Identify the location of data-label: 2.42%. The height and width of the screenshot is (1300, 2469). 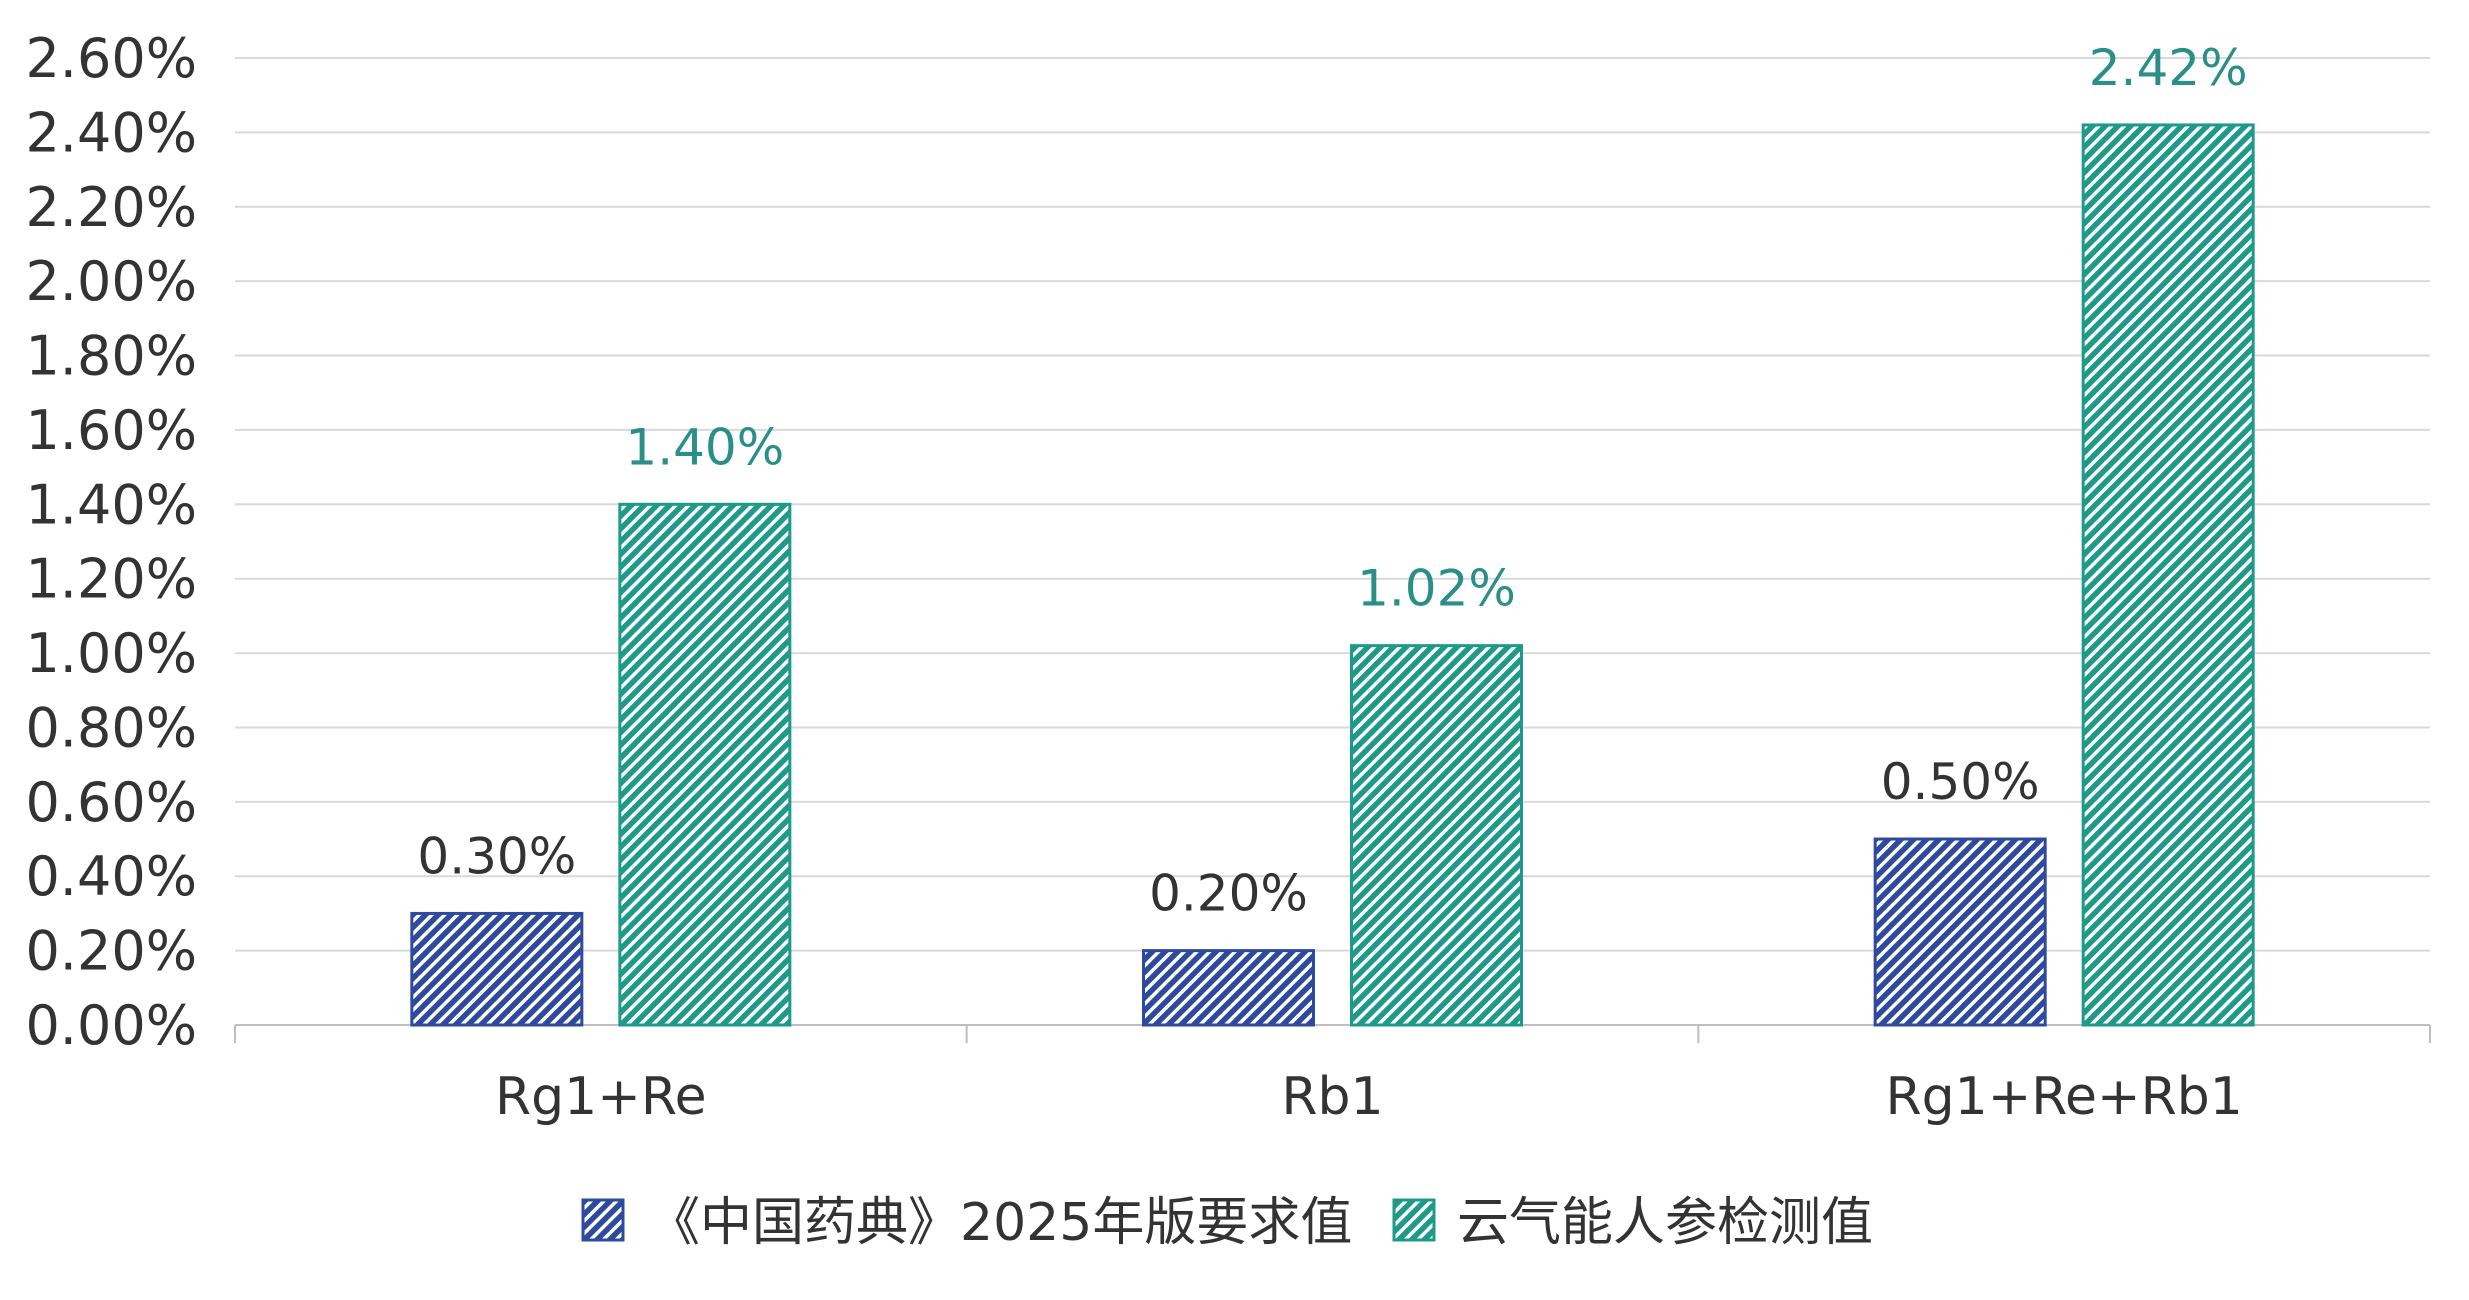
(2168, 68).